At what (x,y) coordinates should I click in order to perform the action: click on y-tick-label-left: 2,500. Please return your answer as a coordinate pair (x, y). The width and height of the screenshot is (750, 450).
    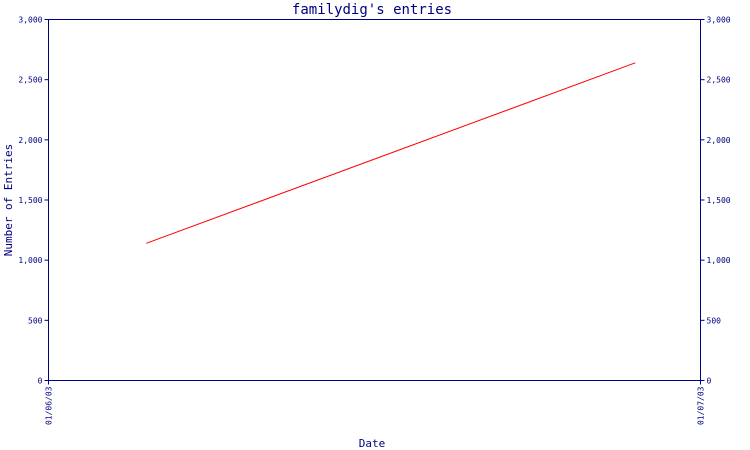
    Looking at the image, I should click on (30, 80).